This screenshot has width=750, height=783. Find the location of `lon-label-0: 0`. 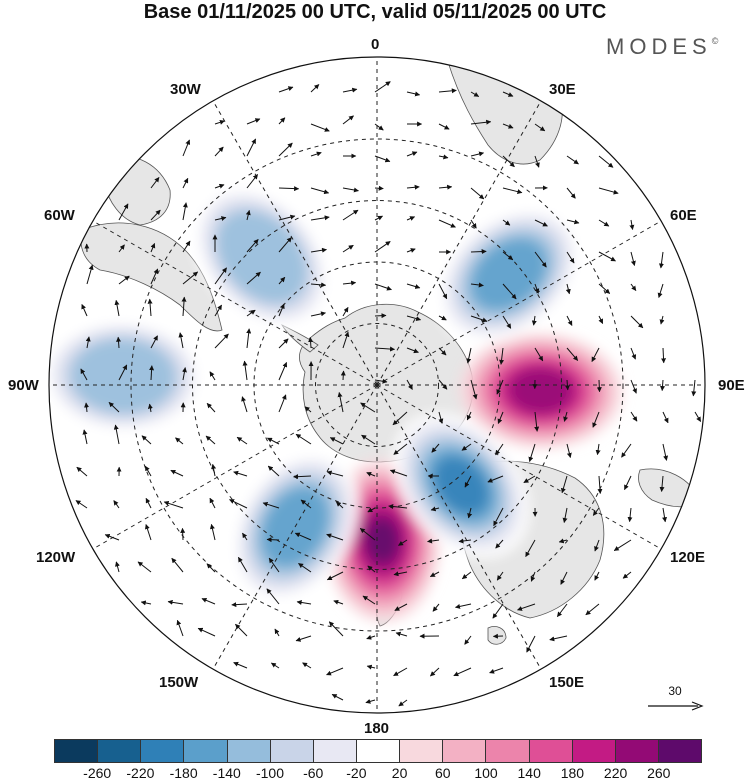

lon-label-0: 0 is located at coordinates (375, 44).